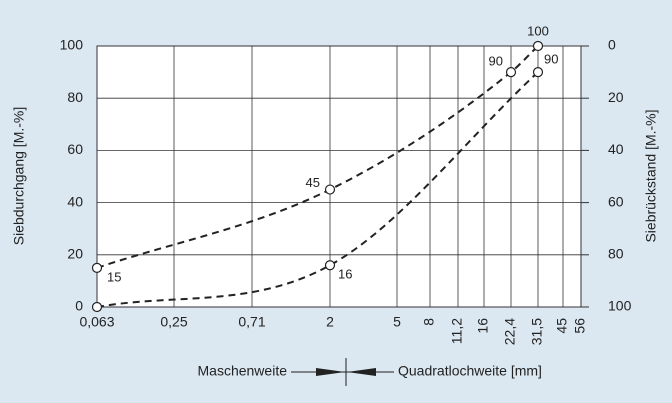  What do you see at coordinates (429, 322) in the screenshot?
I see `x-tick-label: 8` at bounding box center [429, 322].